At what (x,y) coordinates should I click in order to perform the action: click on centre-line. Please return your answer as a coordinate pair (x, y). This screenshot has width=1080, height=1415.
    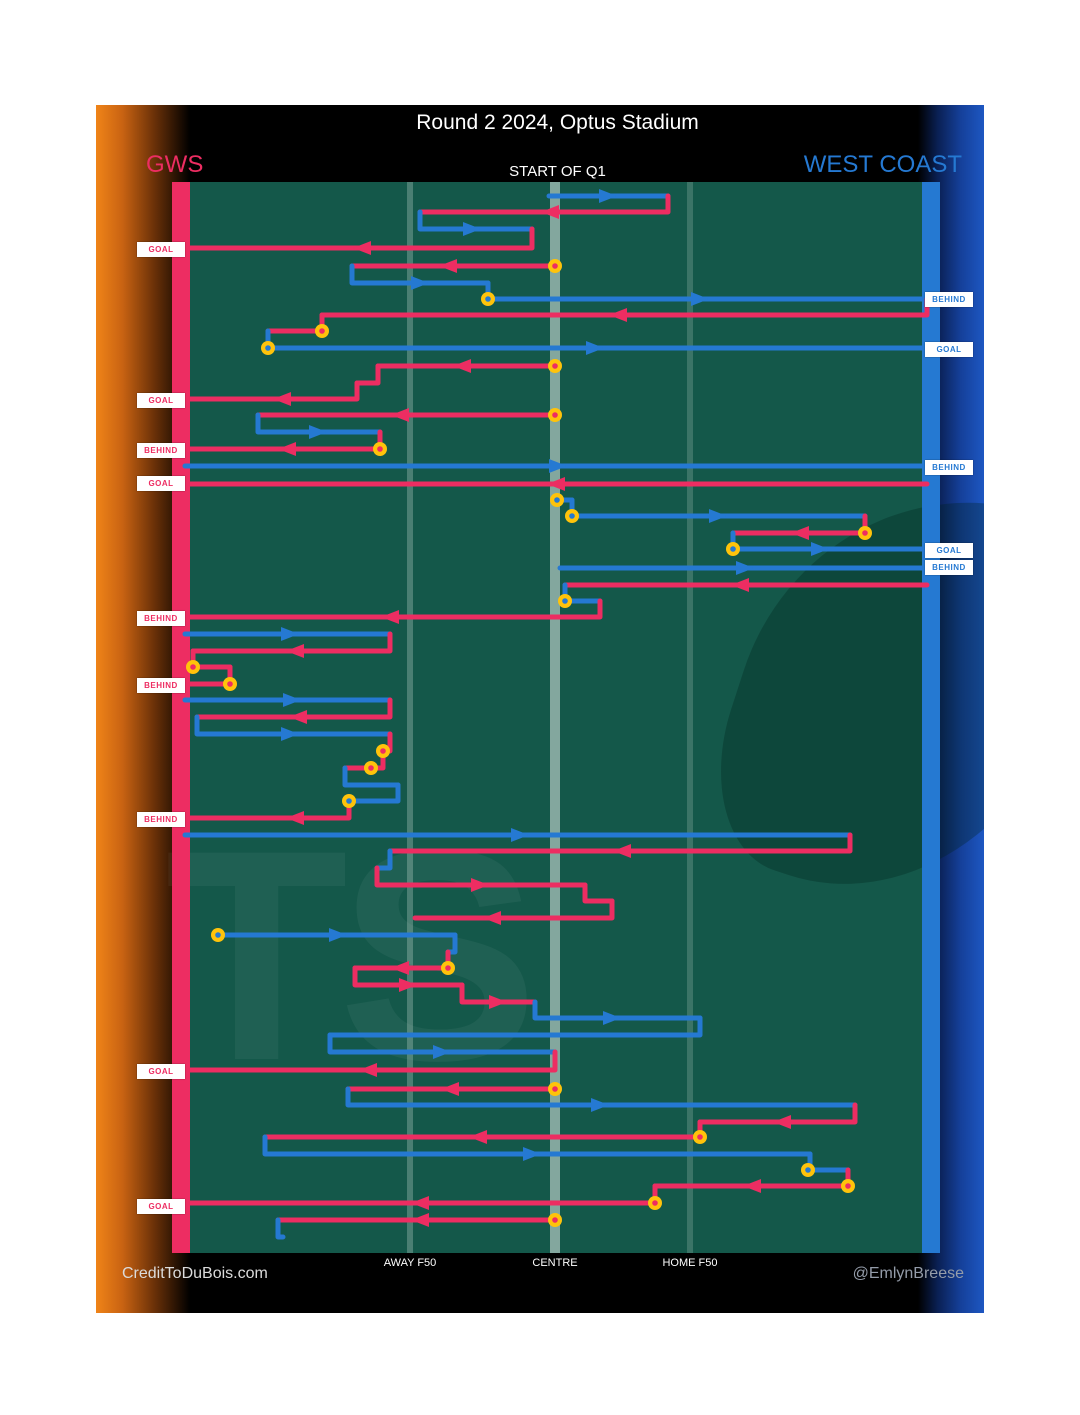
    Looking at the image, I should click on (555, 717).